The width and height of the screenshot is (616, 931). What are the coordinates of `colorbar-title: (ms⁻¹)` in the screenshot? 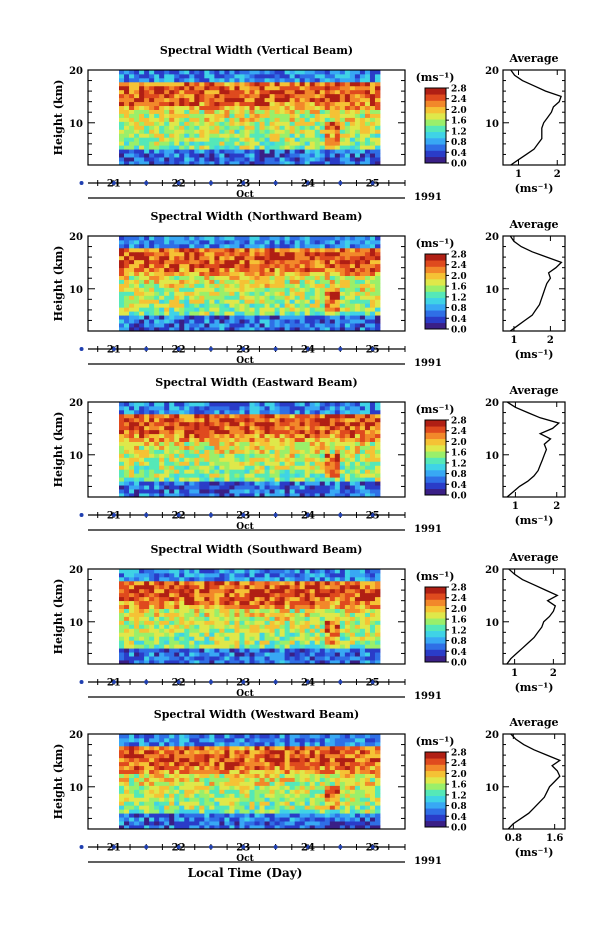 It's located at (435, 243).